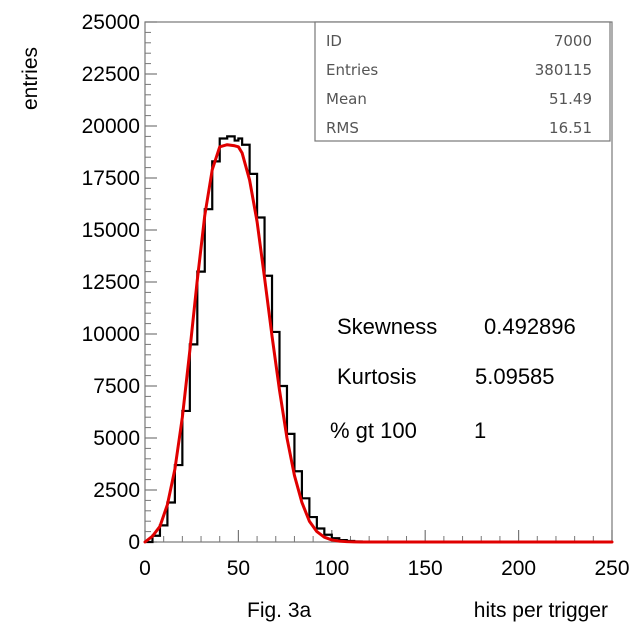  What do you see at coordinates (376, 376) in the screenshot?
I see `annotation-kurtosis-label: Kurtosis` at bounding box center [376, 376].